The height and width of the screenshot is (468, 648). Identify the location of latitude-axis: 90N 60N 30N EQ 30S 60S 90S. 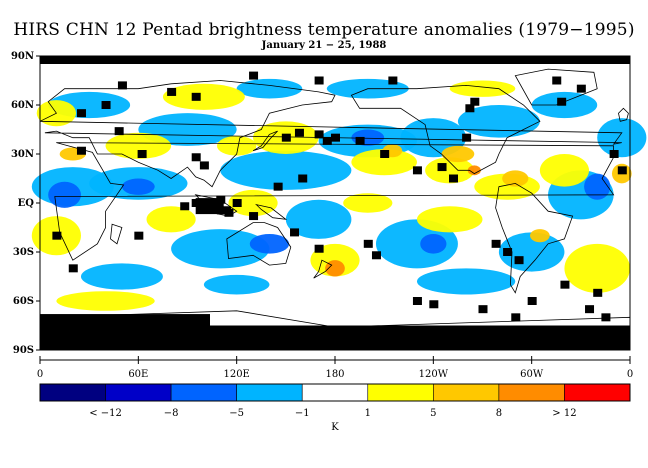
(25, 203).